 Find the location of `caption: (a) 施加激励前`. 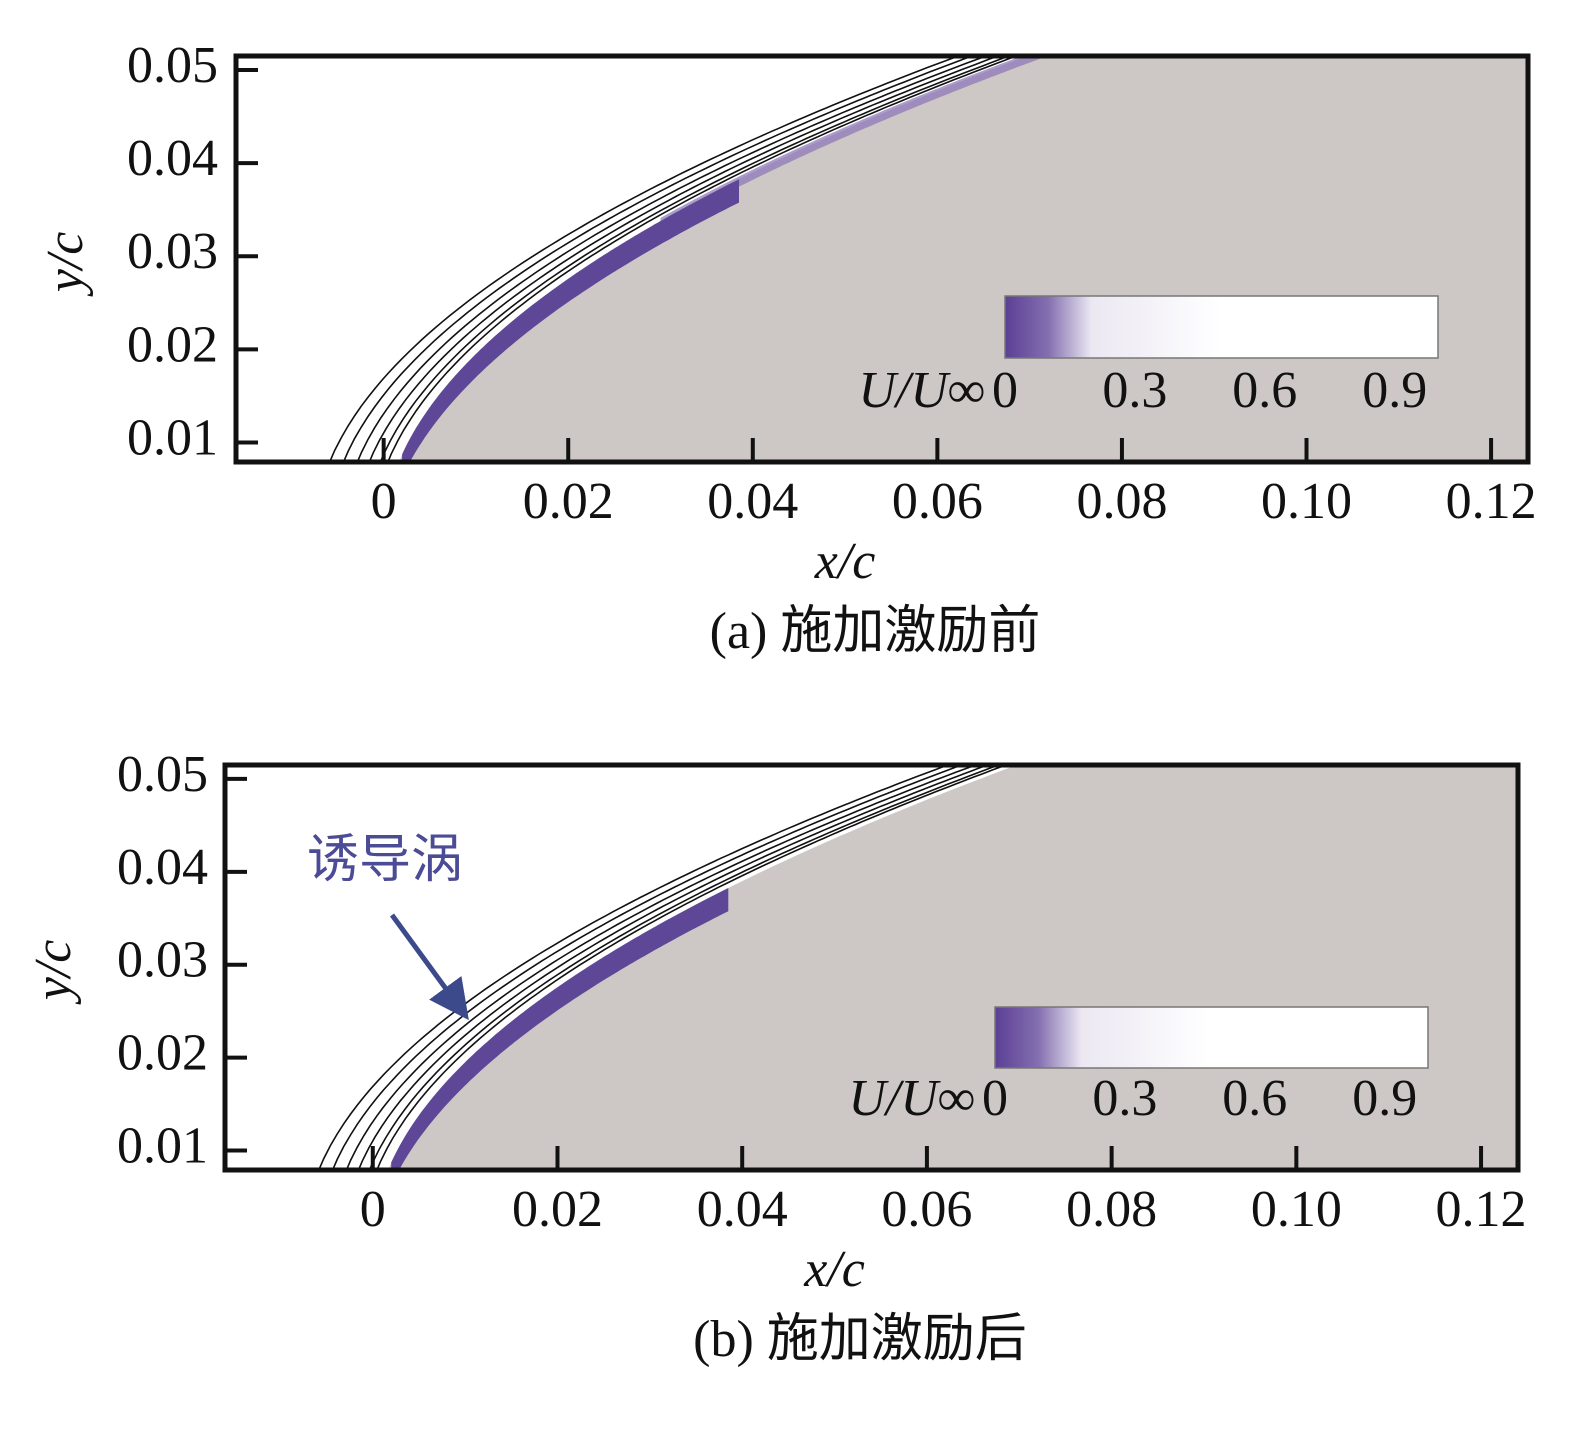

caption: (a) 施加激励前 is located at coordinates (875, 631).